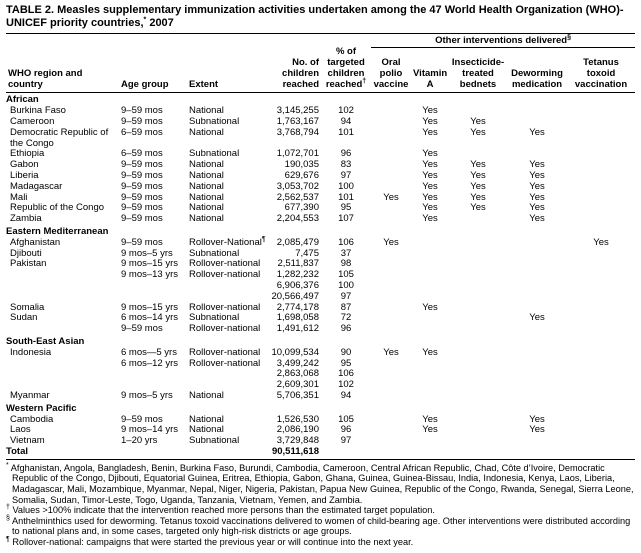 The height and width of the screenshot is (553, 641). What do you see at coordinates (297, 430) in the screenshot?
I see `table-cell: 2,086,190` at bounding box center [297, 430].